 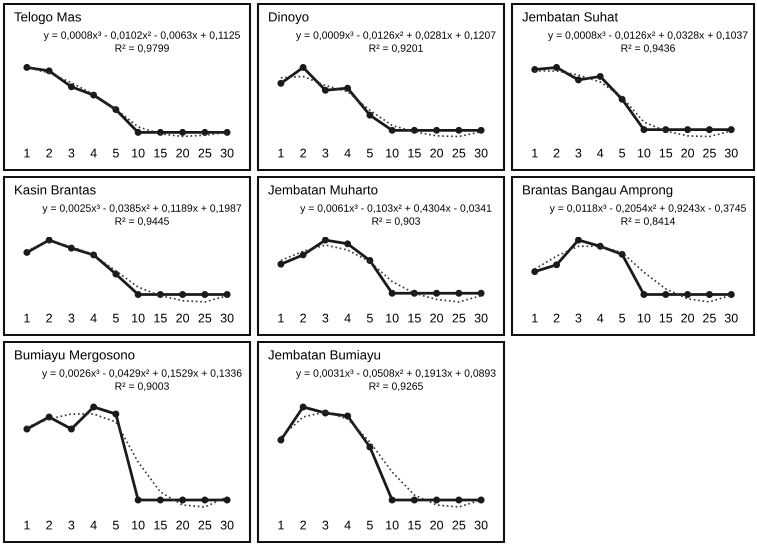 What do you see at coordinates (324, 356) in the screenshot?
I see `chart-title: Jembatan Bumiayu` at bounding box center [324, 356].